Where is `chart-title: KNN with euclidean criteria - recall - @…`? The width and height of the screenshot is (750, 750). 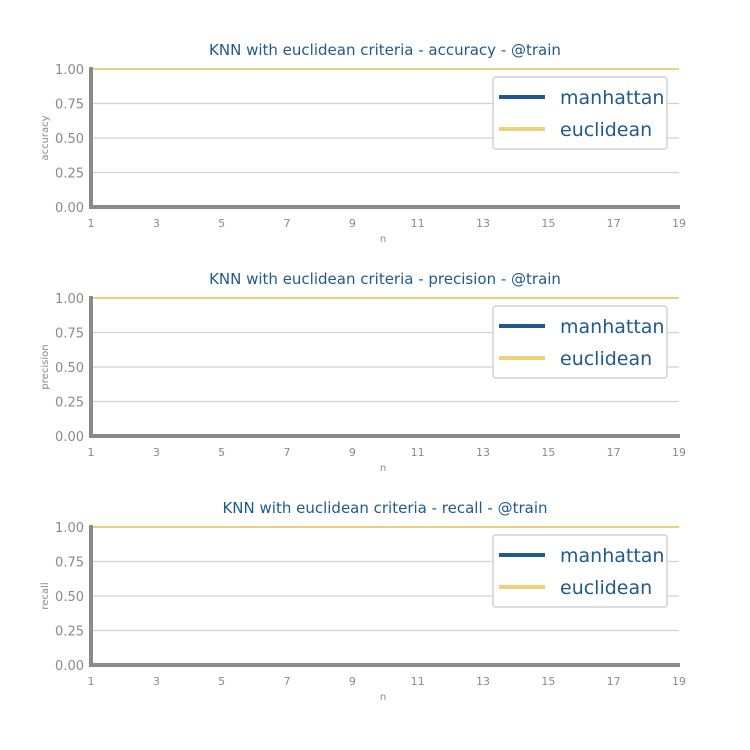
chart-title: KNN with euclidean criteria - recall - @… is located at coordinates (384, 508).